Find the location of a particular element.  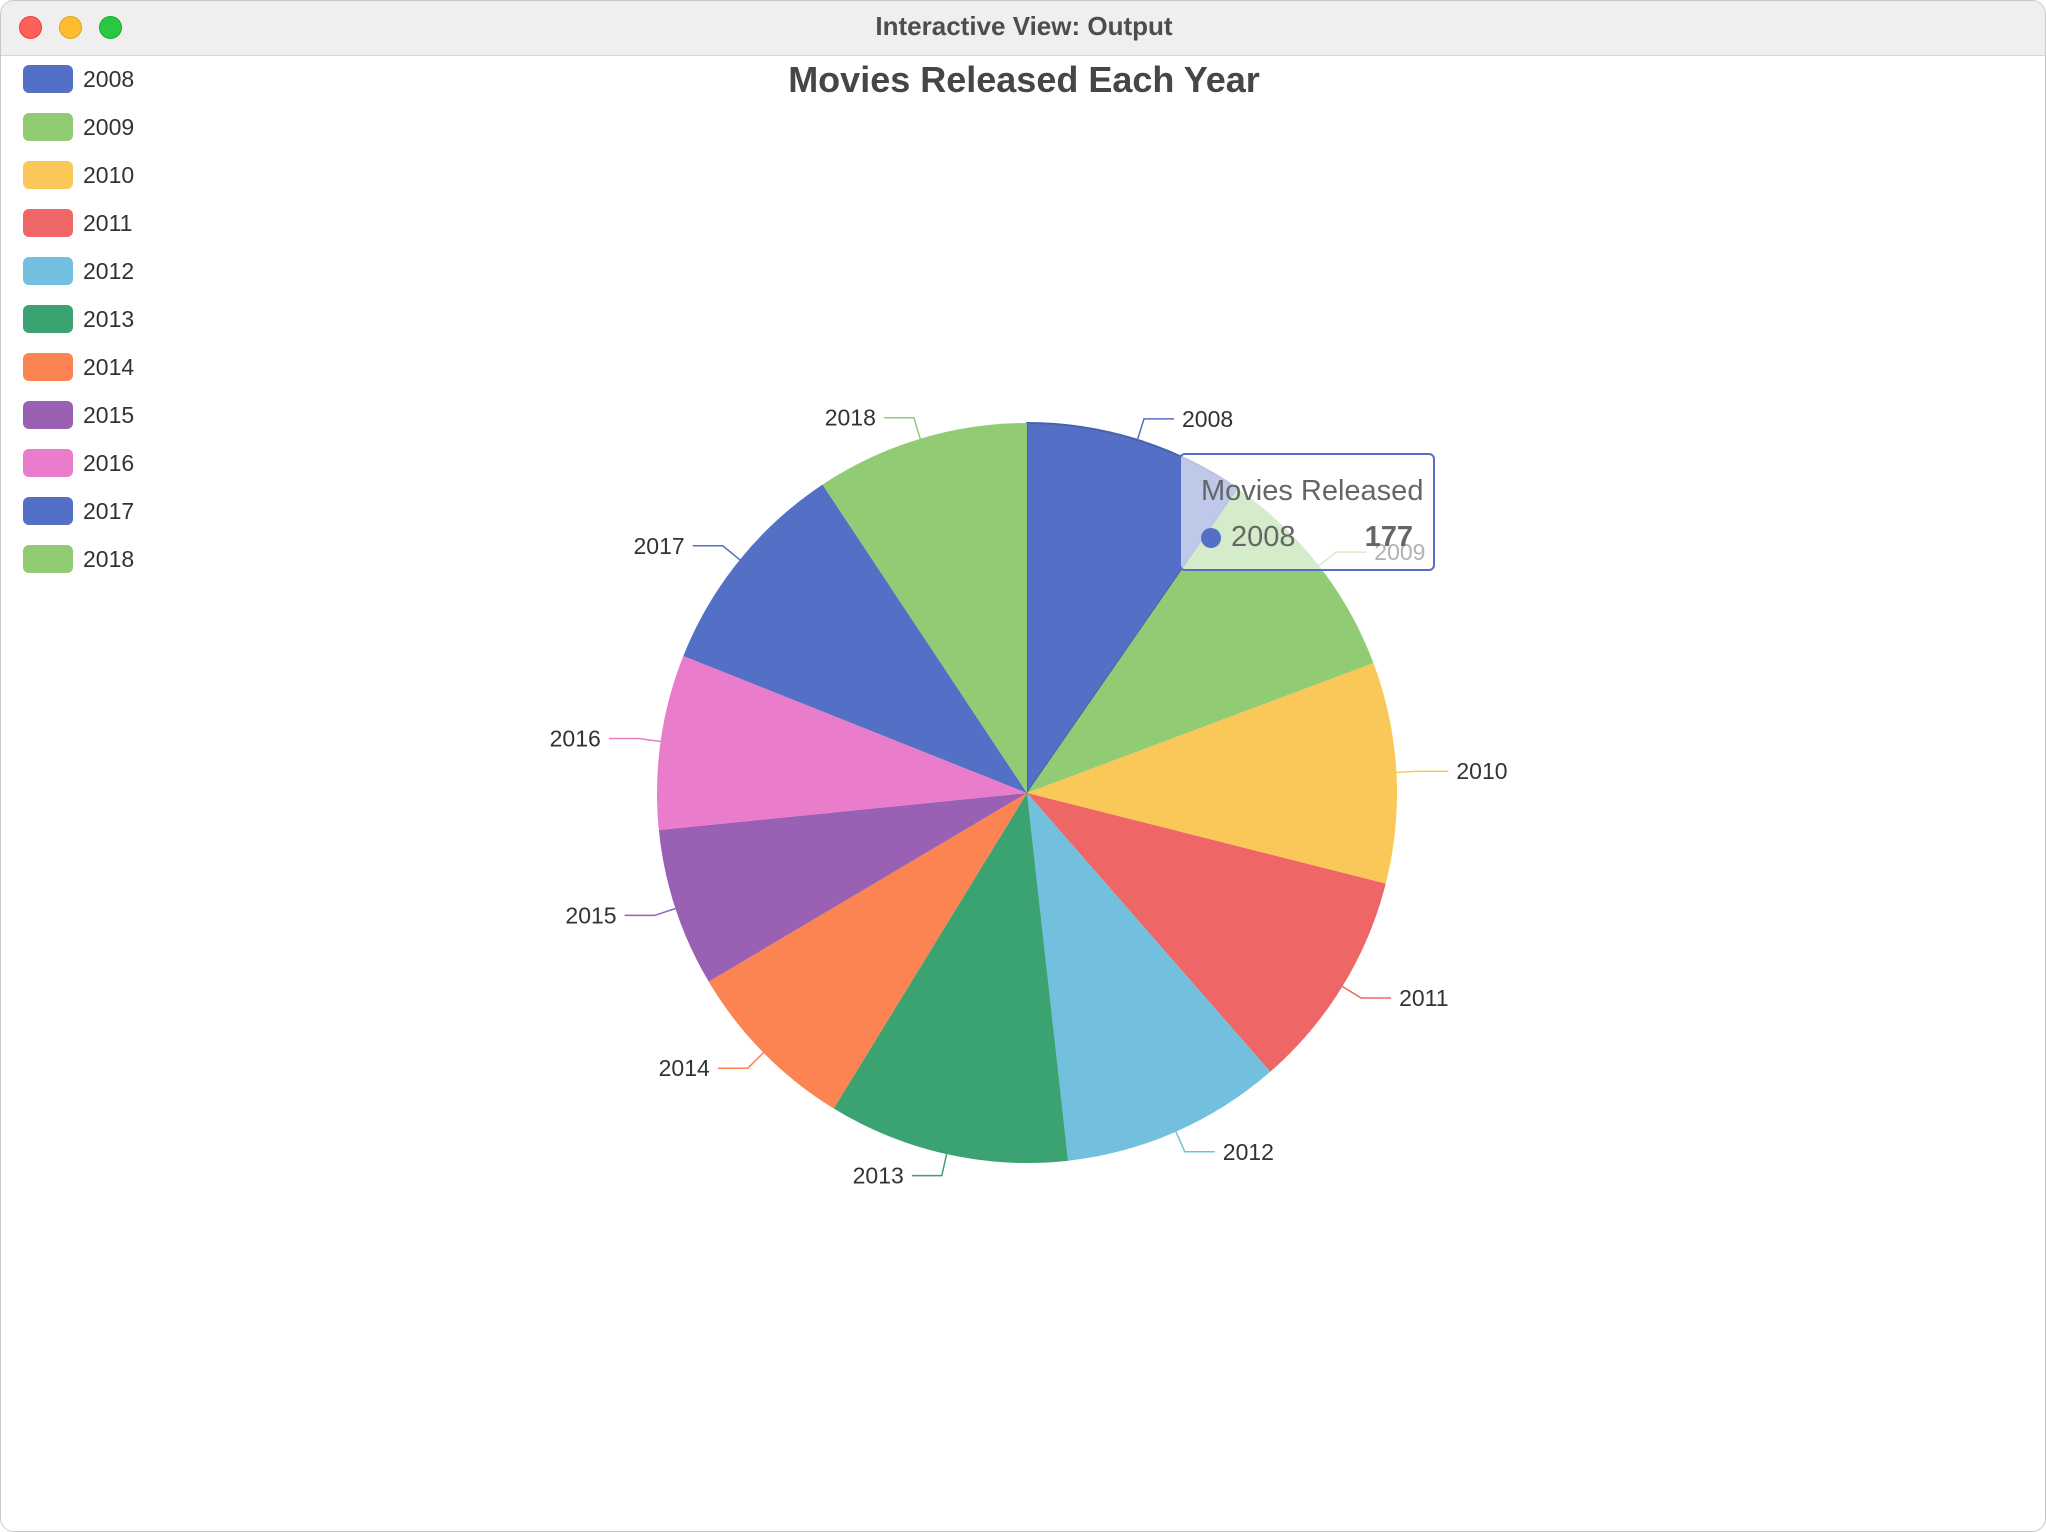

pie-slice-2016 is located at coordinates (841, 743).